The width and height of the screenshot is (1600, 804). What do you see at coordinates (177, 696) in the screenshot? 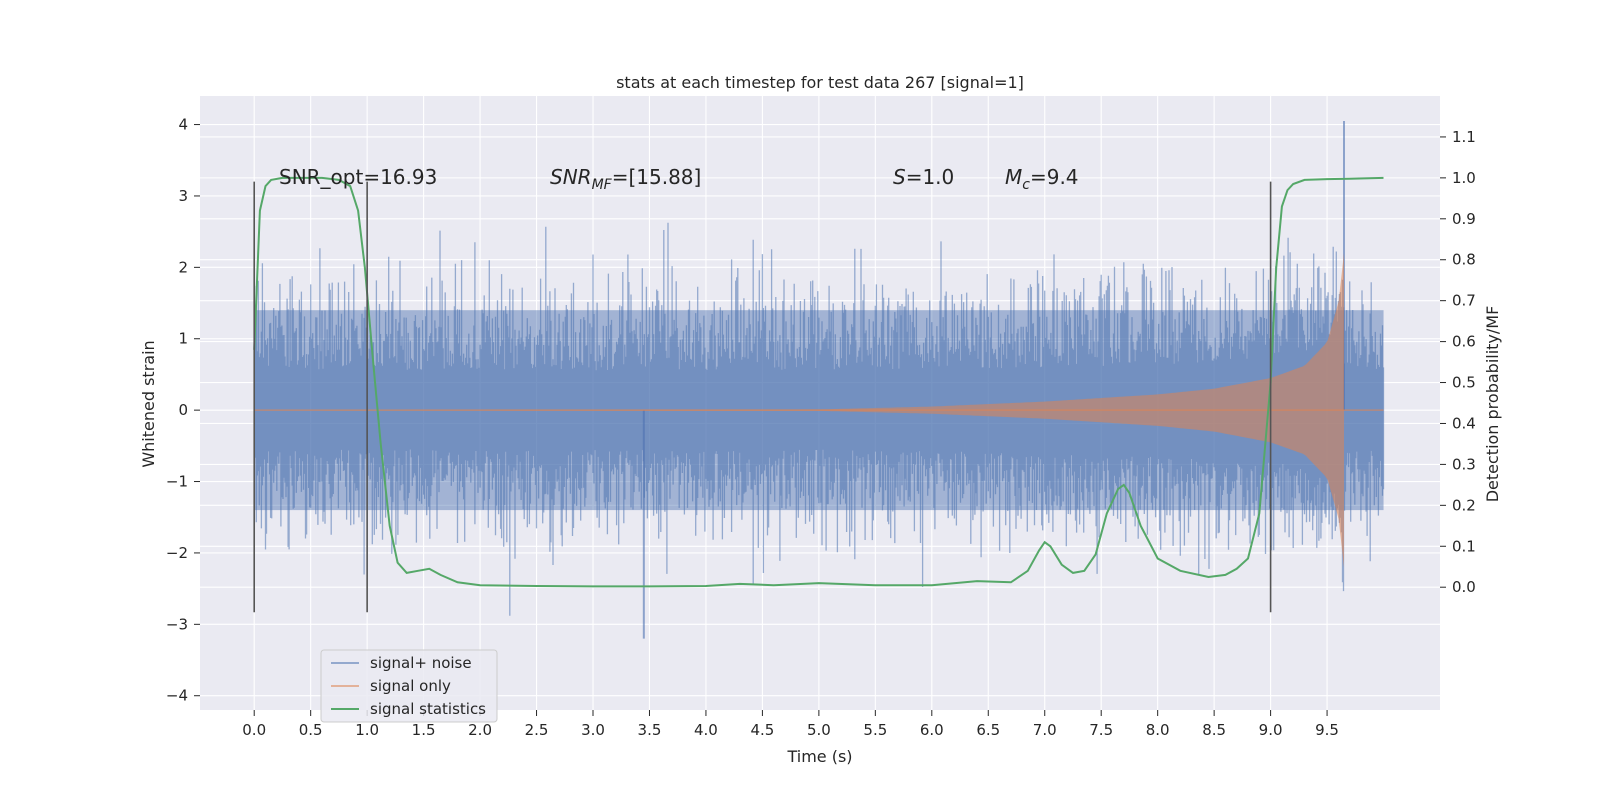
I see `y-left-tick-label: −4` at bounding box center [177, 696].